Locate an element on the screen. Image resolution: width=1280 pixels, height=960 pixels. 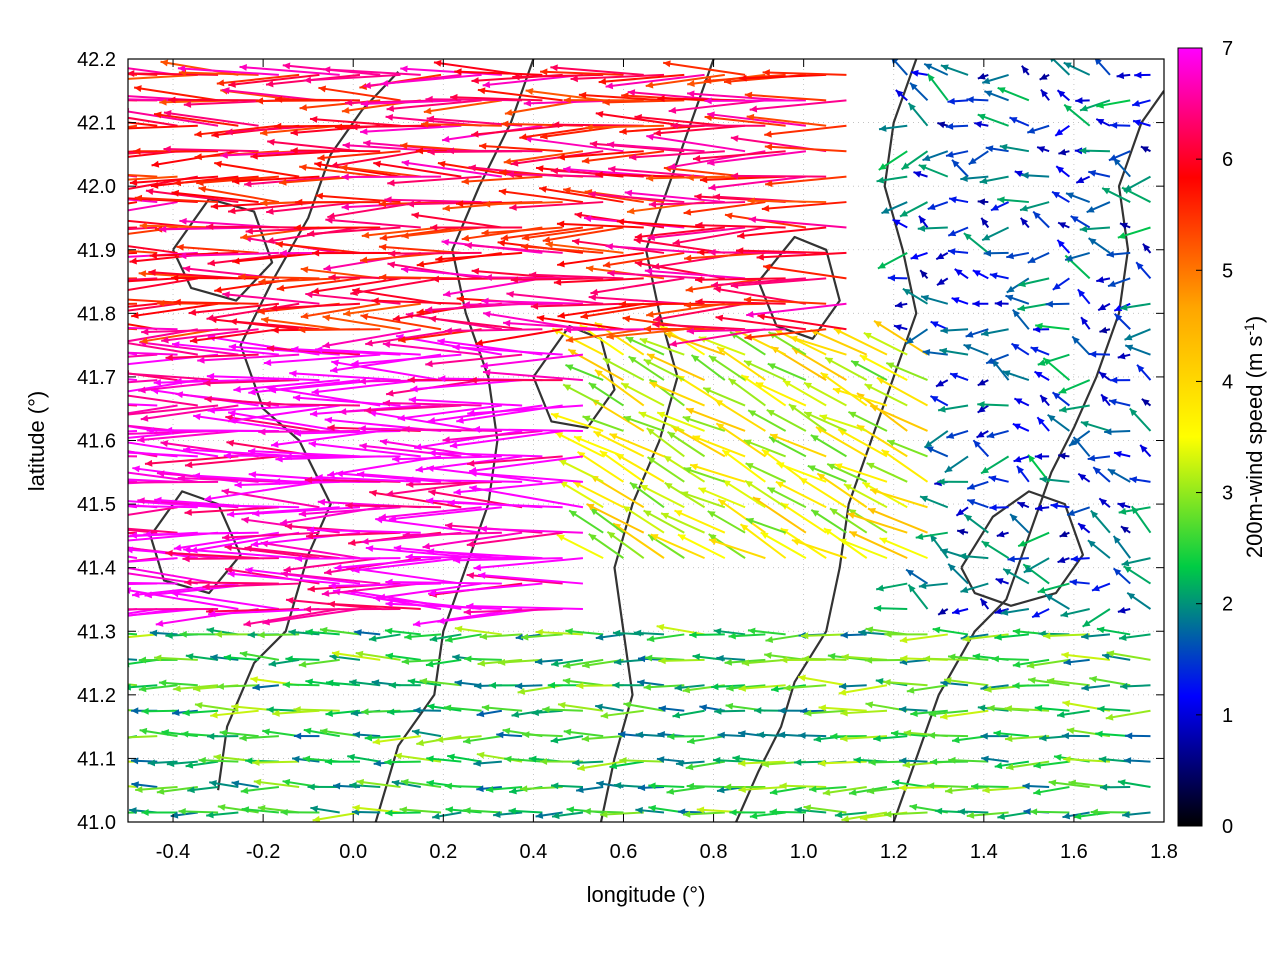
x-axis-title: longitude (°) is located at coordinates (646, 894).